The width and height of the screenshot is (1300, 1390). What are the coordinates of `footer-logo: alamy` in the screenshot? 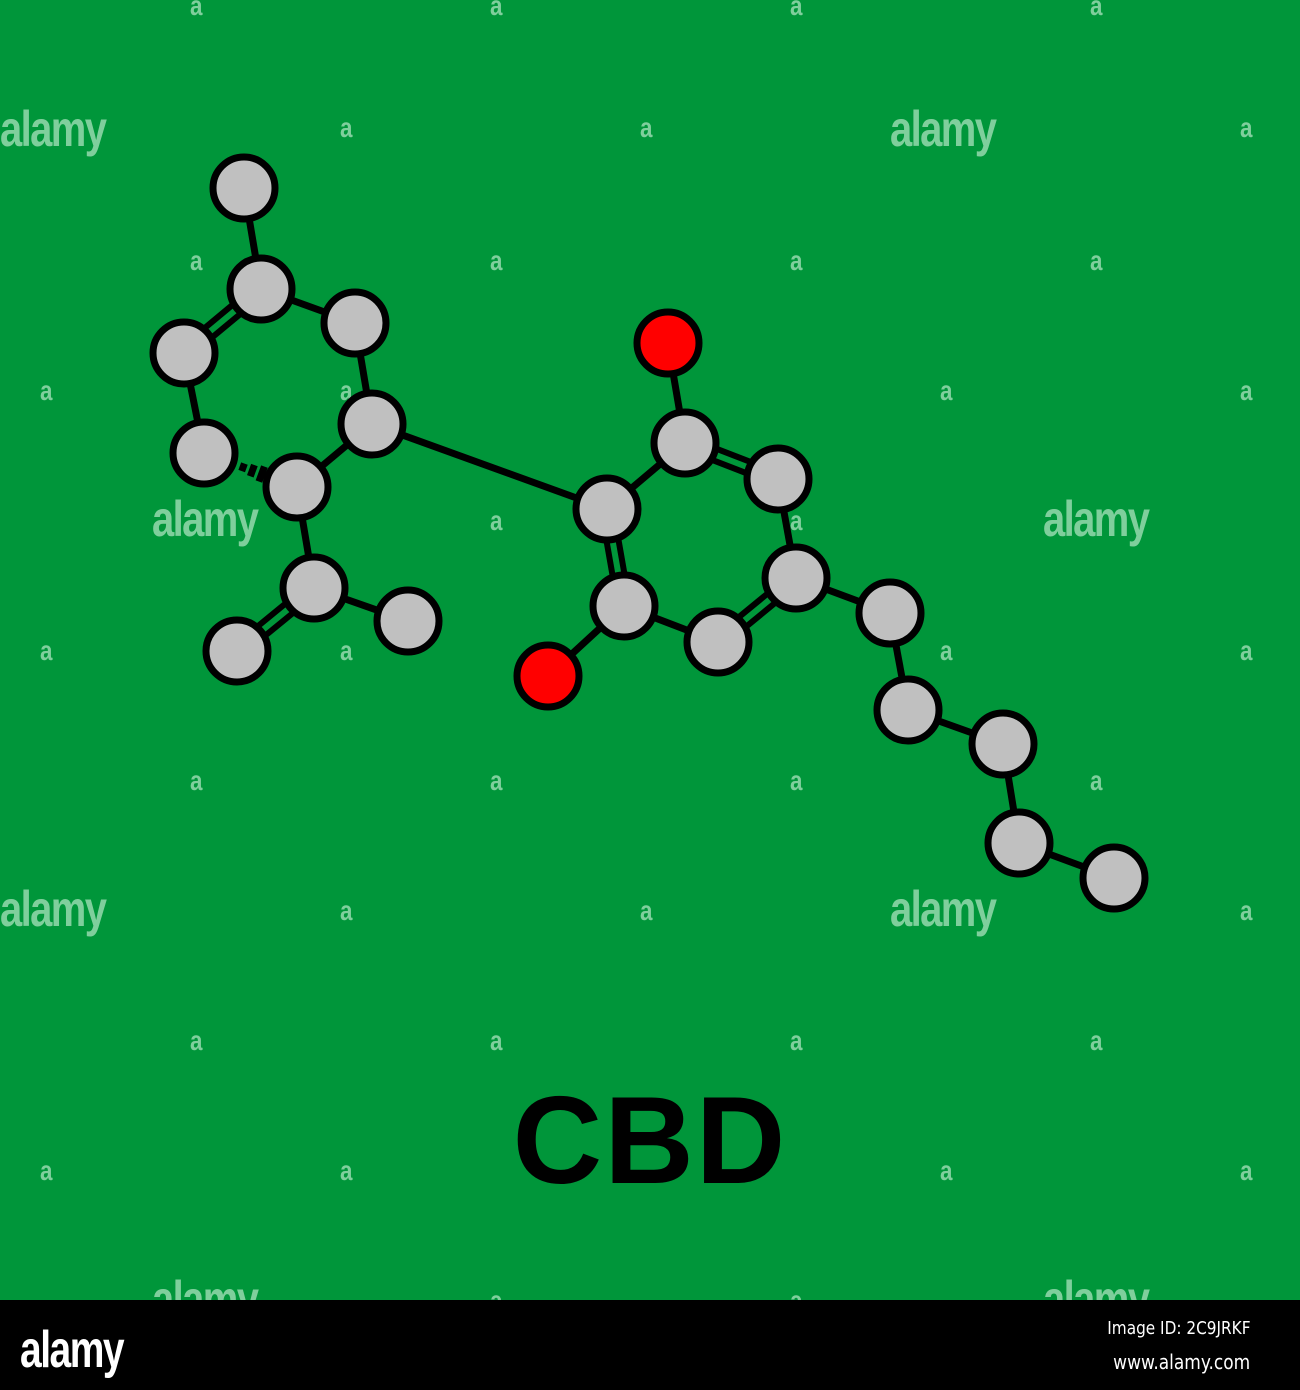 It's located at (72, 1350).